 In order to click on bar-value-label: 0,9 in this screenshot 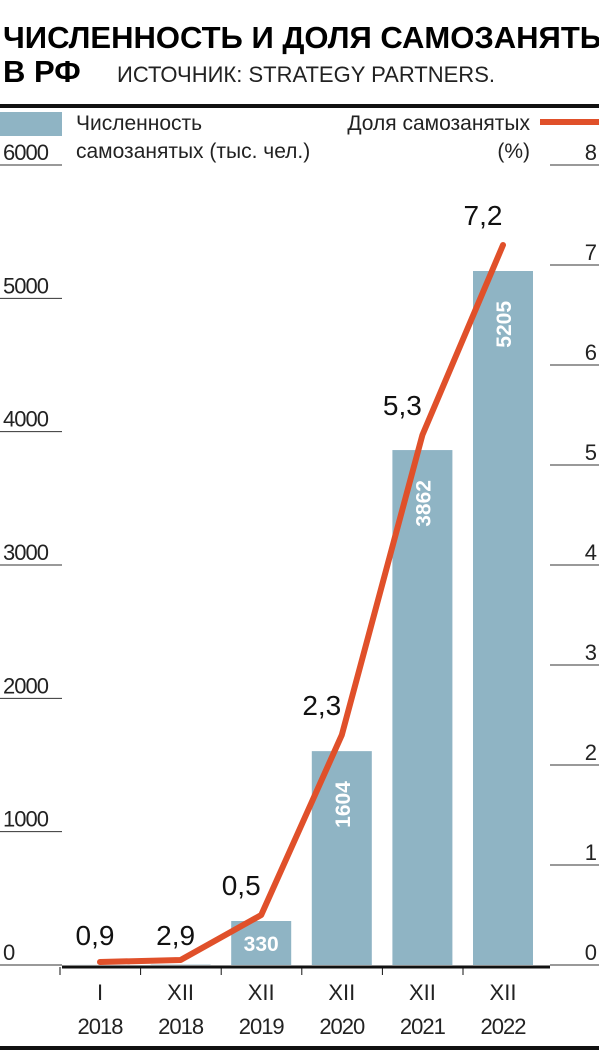, I will do `click(95, 935)`.